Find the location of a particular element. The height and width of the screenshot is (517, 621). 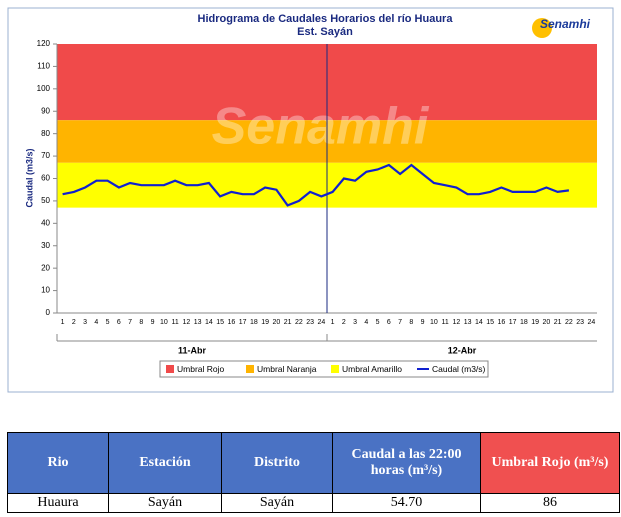

table-header: Rio is located at coordinates (58, 463).